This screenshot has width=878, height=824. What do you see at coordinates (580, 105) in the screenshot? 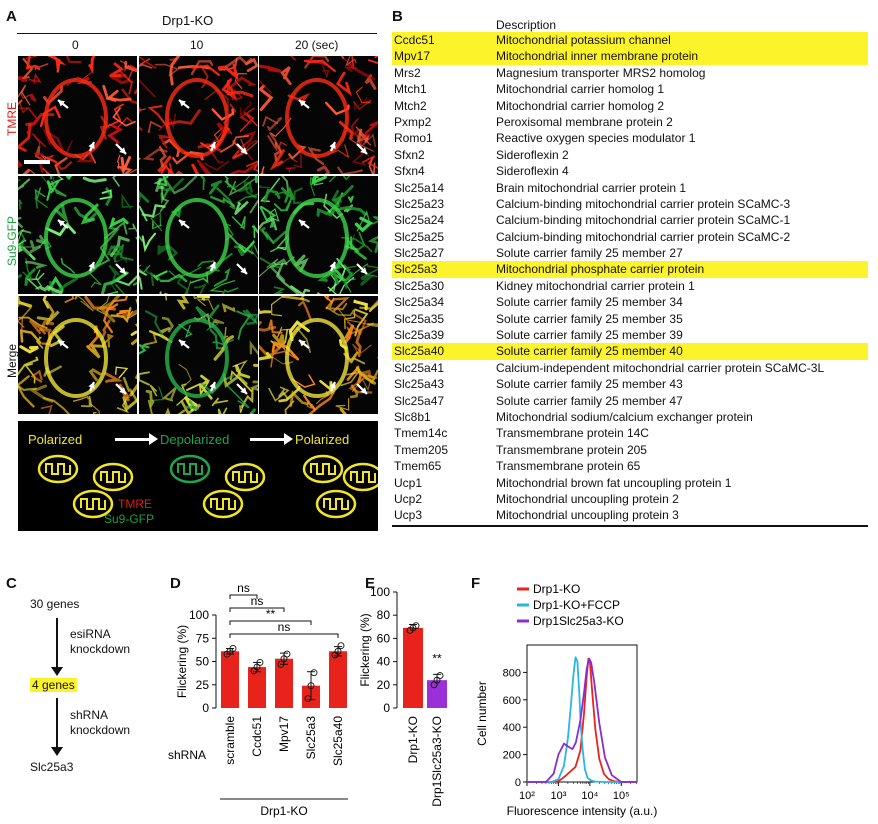
I see `gene-description: Mitochondrial carrier homolog 2` at bounding box center [580, 105].